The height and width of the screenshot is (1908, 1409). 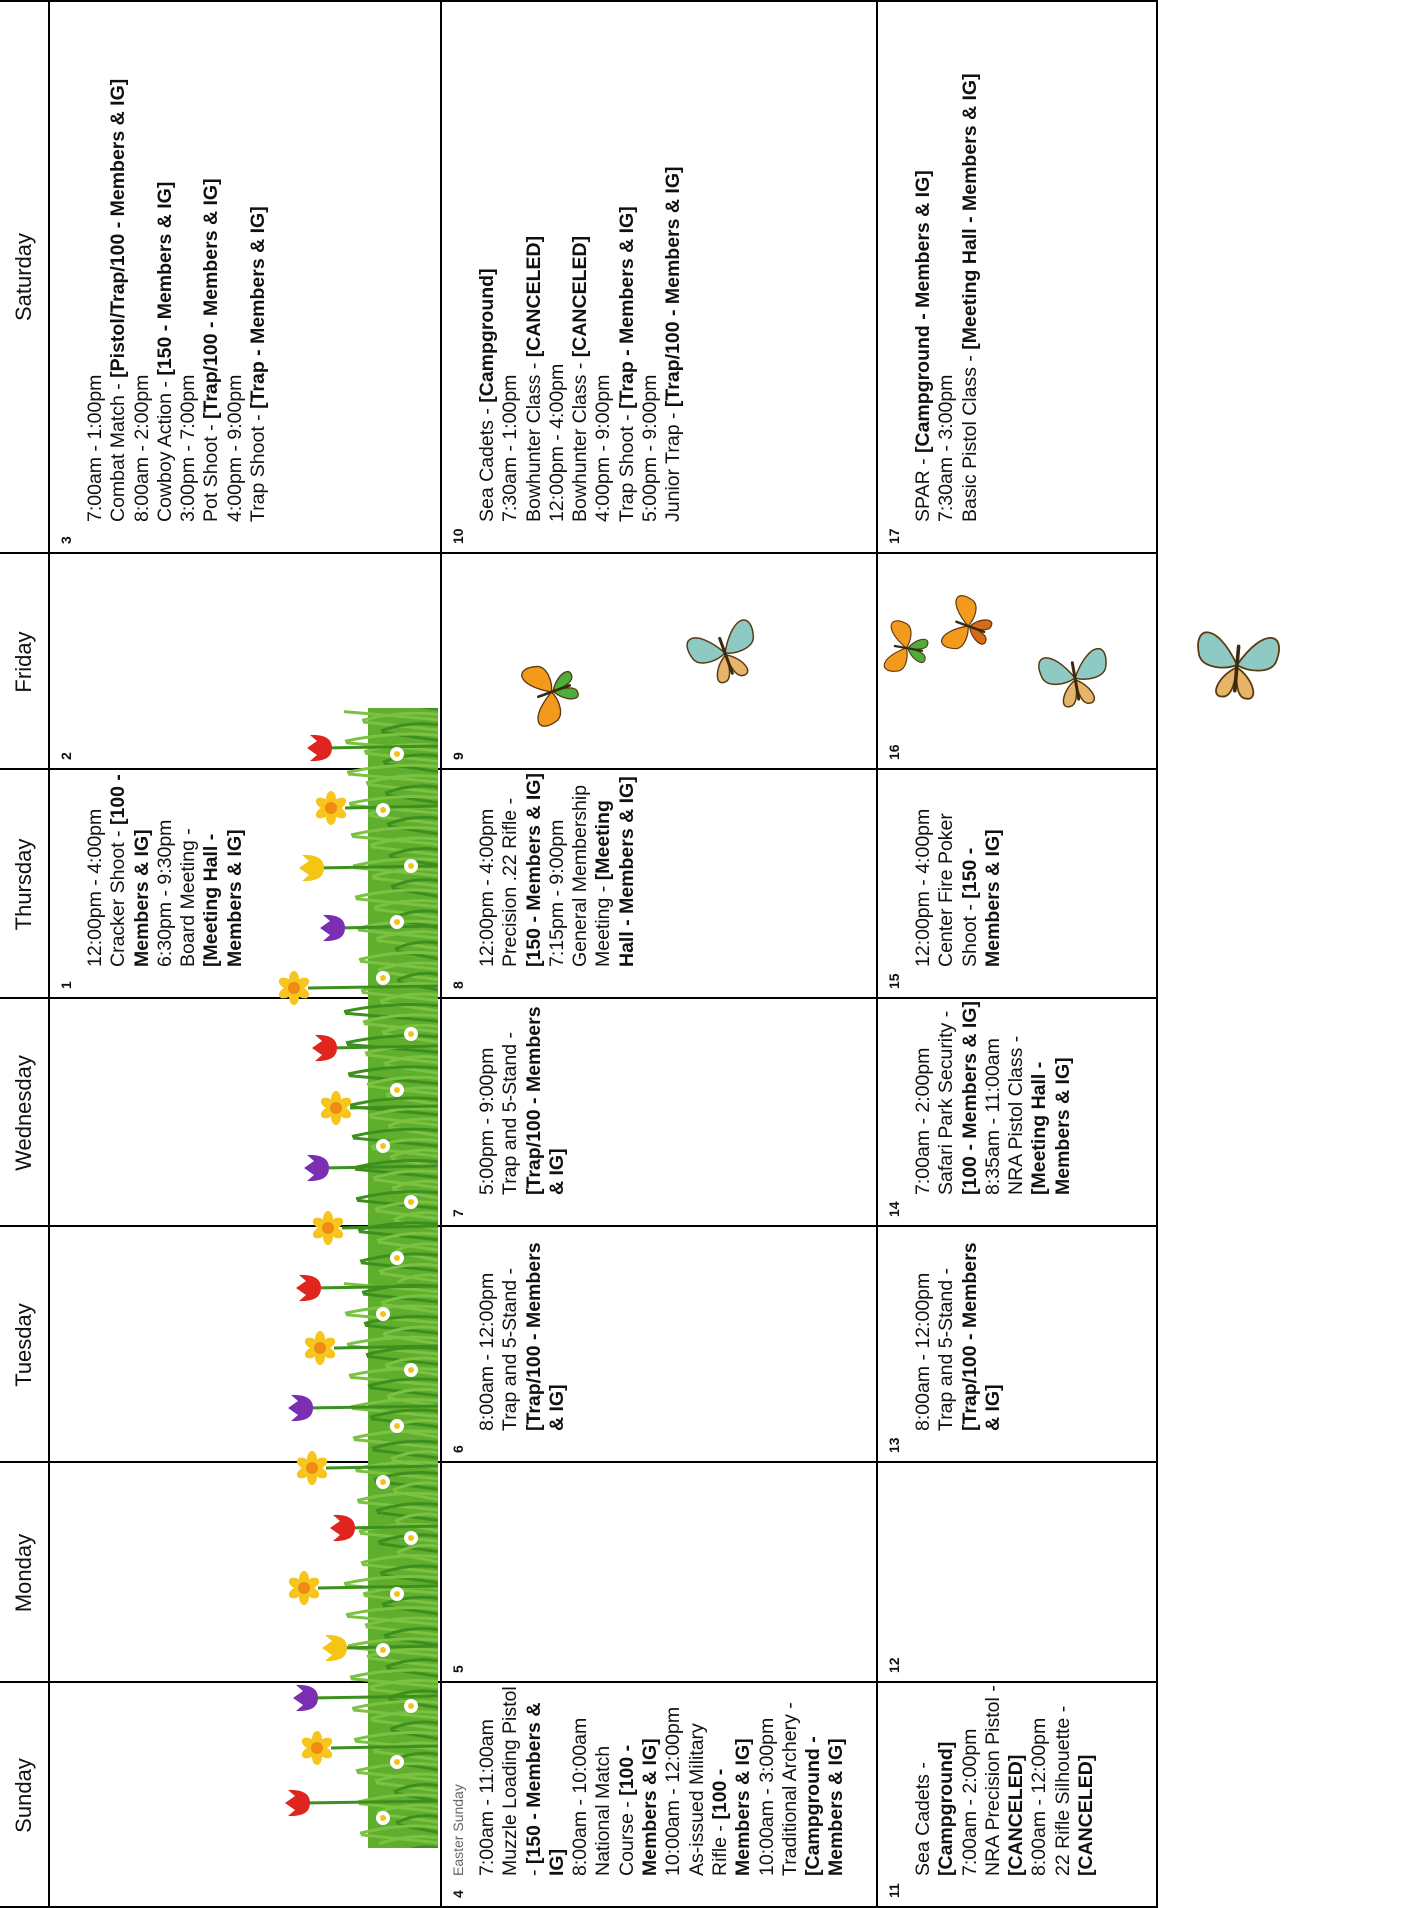 What do you see at coordinates (188, 448) in the screenshot?
I see `event-time: 3:00pm - 7:00pm` at bounding box center [188, 448].